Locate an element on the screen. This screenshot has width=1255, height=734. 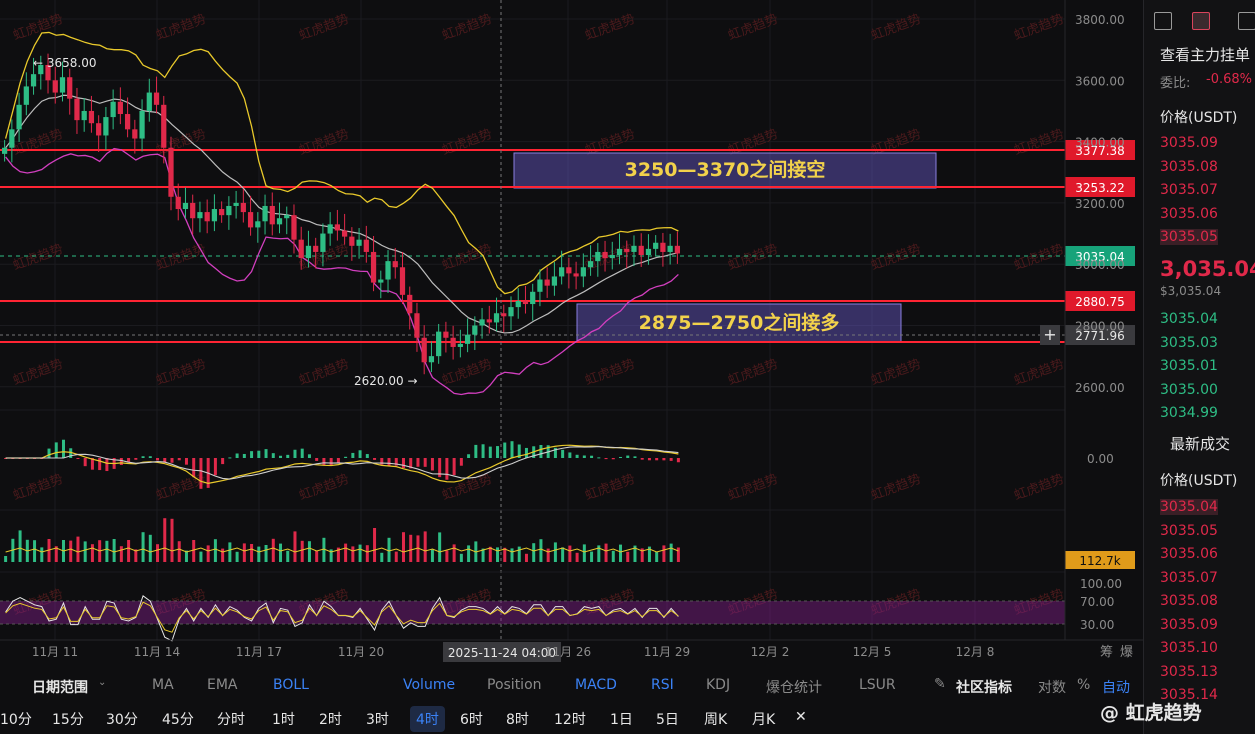
trade-price-row: 3035.05 is located at coordinates (1189, 530).